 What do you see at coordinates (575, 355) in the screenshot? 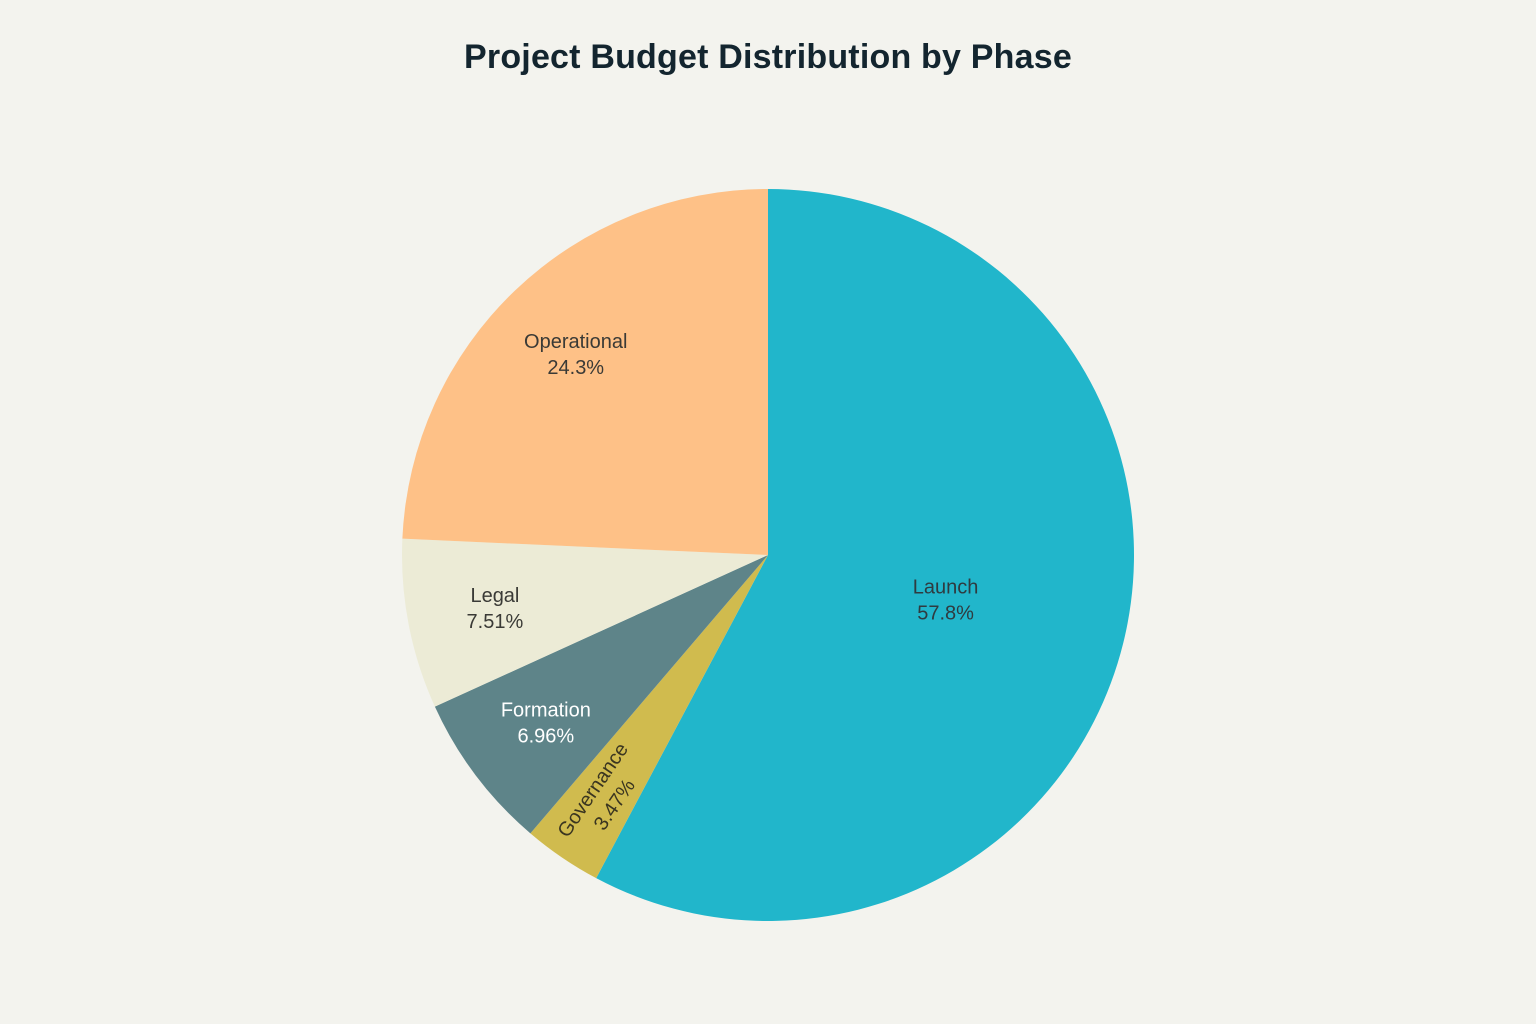
I see `slice-label-operational: Operational 24.3%` at bounding box center [575, 355].